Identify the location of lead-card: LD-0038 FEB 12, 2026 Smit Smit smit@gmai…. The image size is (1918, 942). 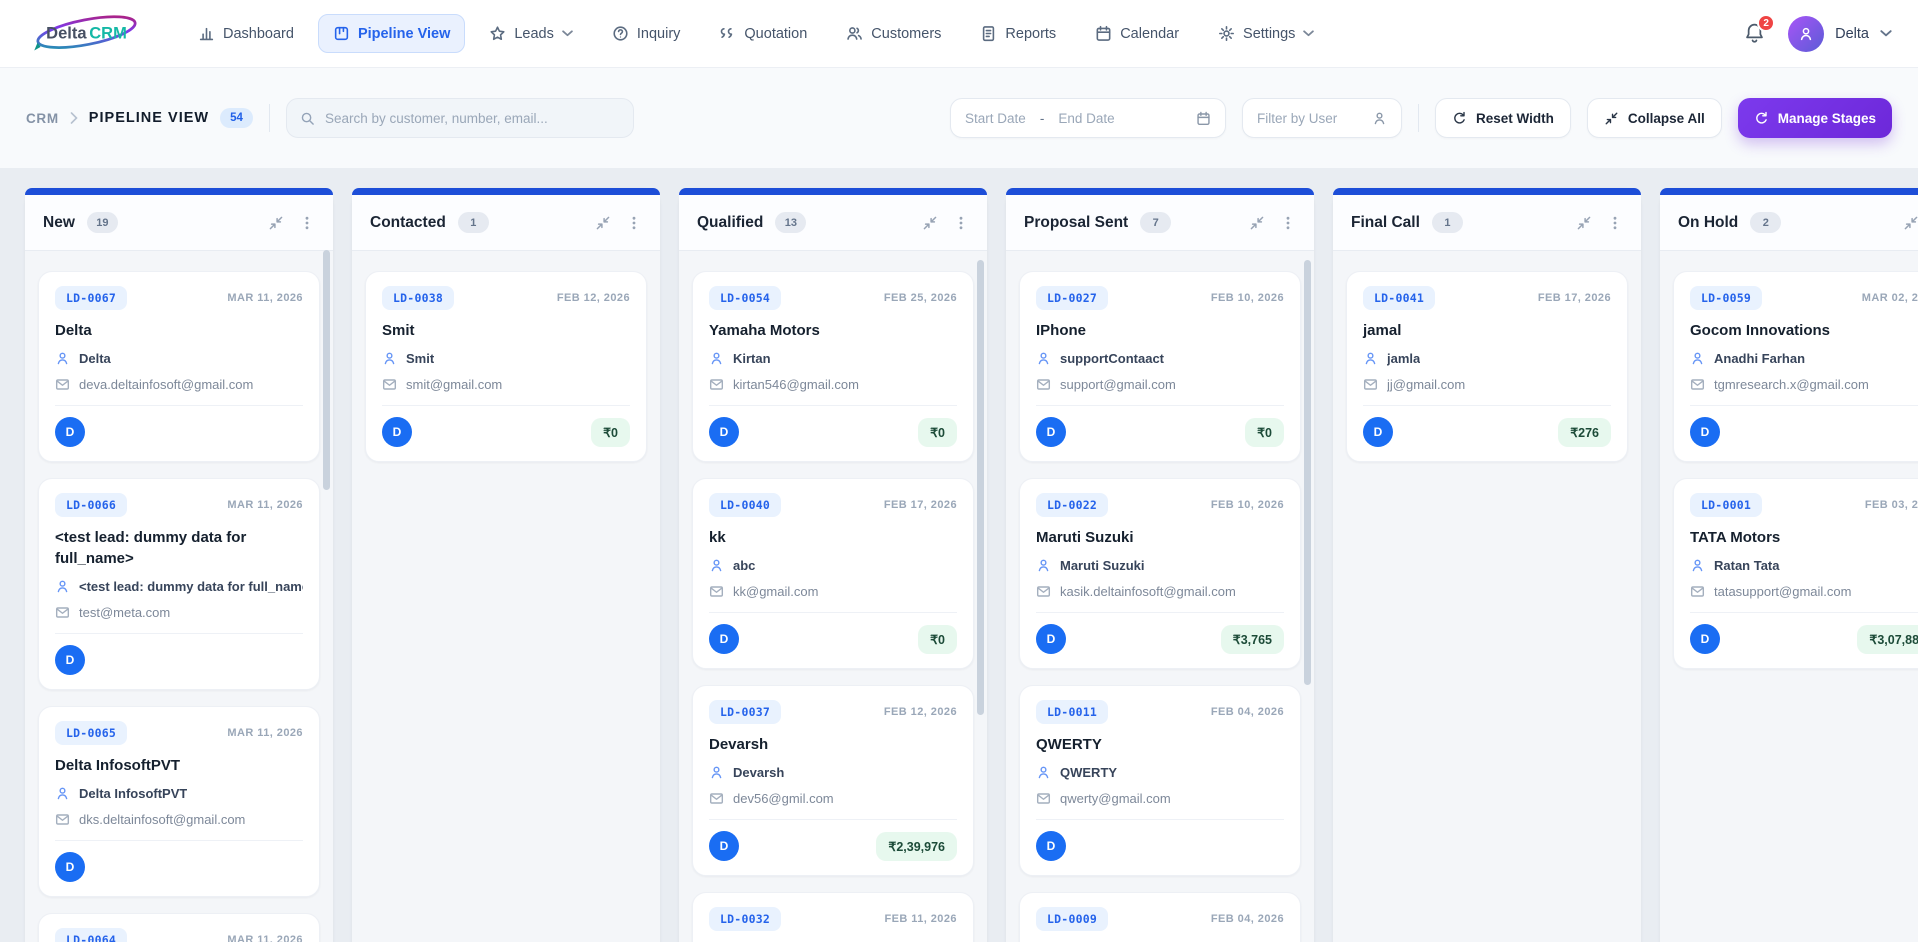
(506, 366).